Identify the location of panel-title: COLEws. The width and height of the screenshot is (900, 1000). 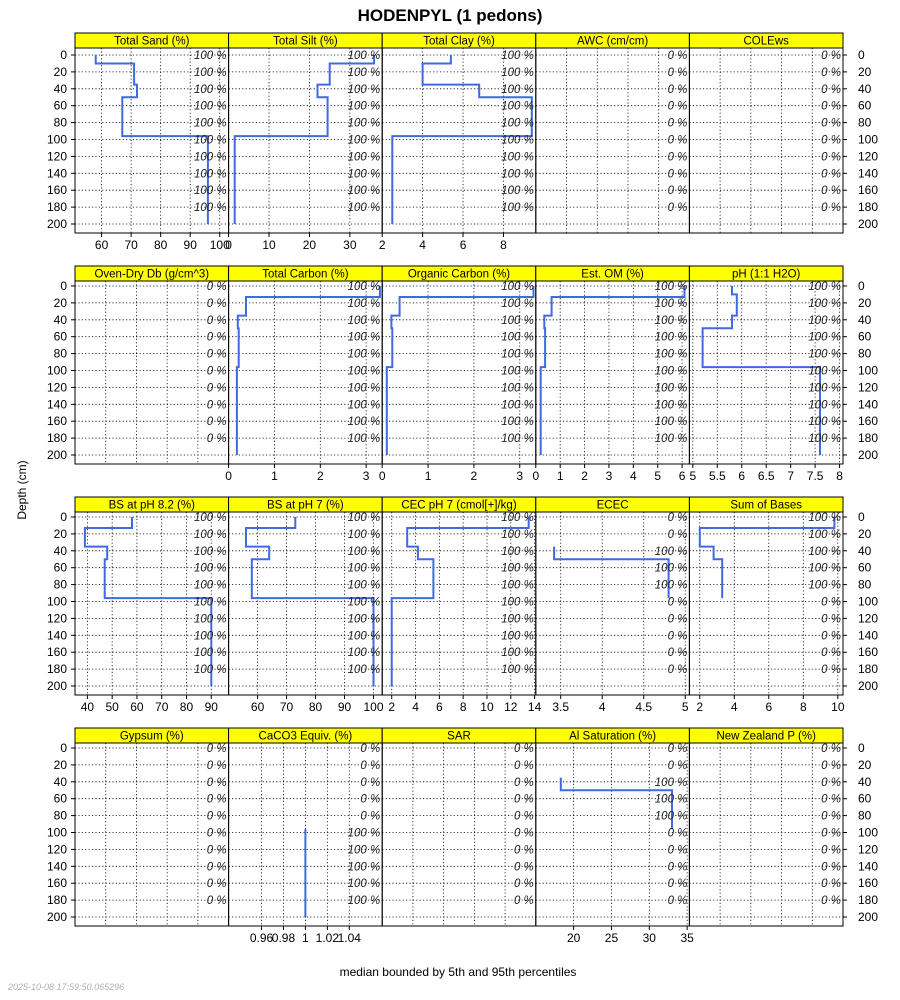
(767, 42).